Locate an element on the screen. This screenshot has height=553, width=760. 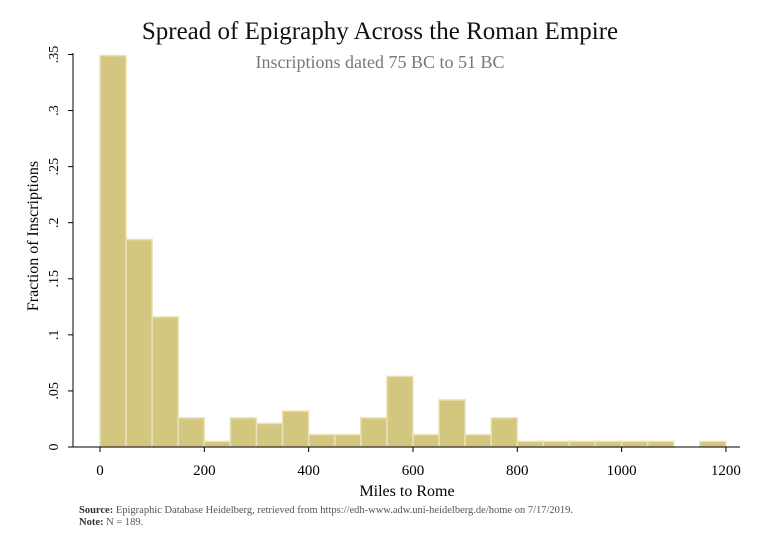
x-tick-label: 0 is located at coordinates (100, 471).